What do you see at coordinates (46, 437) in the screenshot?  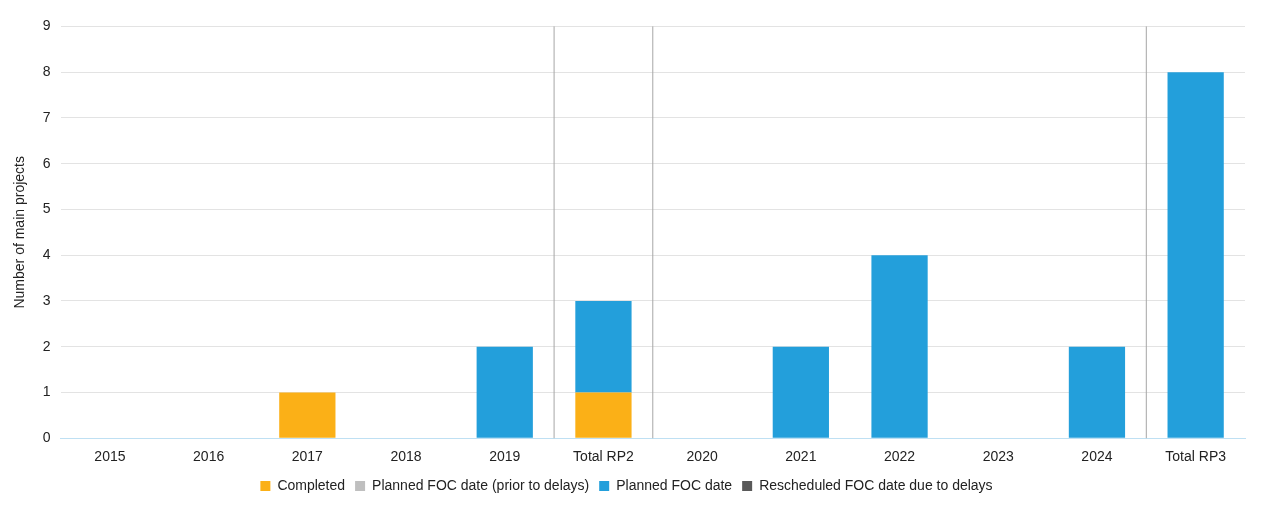 I see `y-tick-label: 0` at bounding box center [46, 437].